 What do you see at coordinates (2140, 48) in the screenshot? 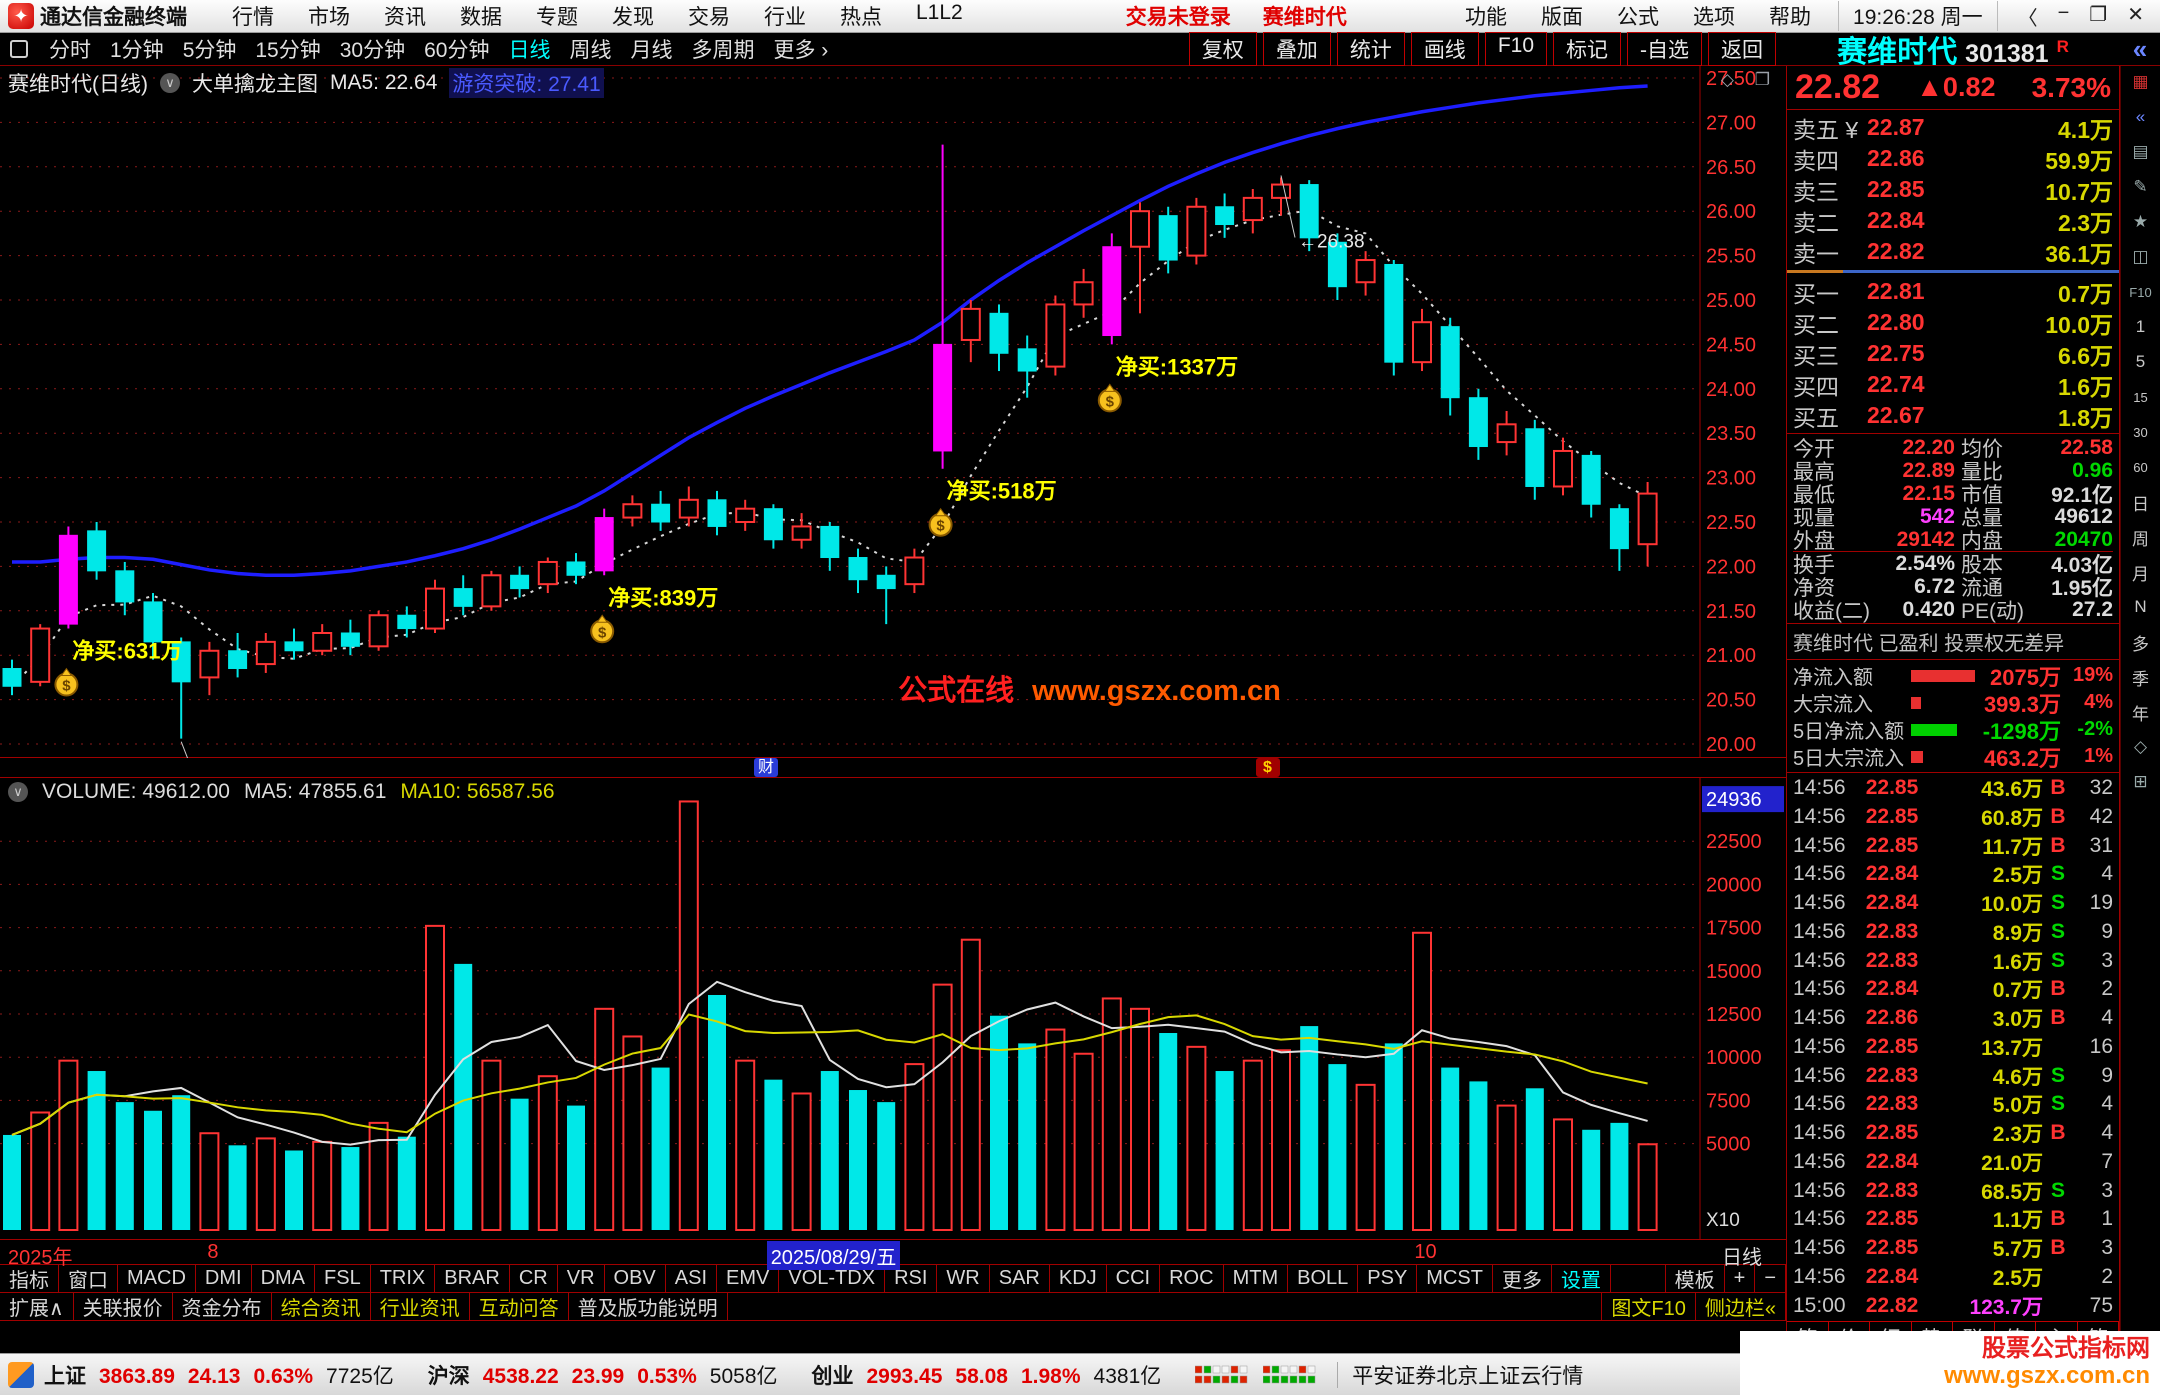
I see `sidebar-collapse-arrow-icon: «` at bounding box center [2140, 48].